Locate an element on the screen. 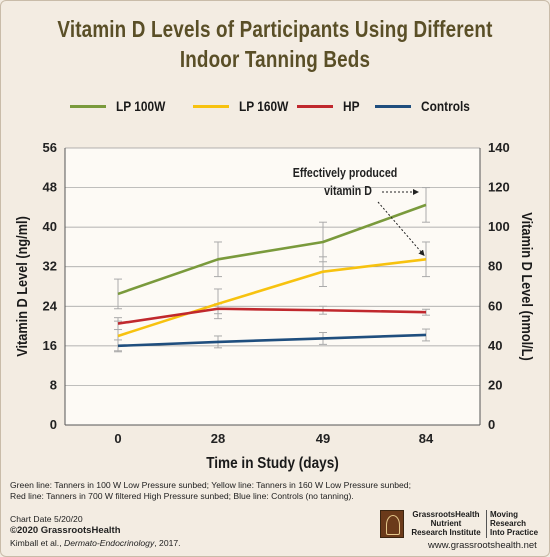 The image size is (550, 557). citation-year: , 2017. is located at coordinates (167, 543).